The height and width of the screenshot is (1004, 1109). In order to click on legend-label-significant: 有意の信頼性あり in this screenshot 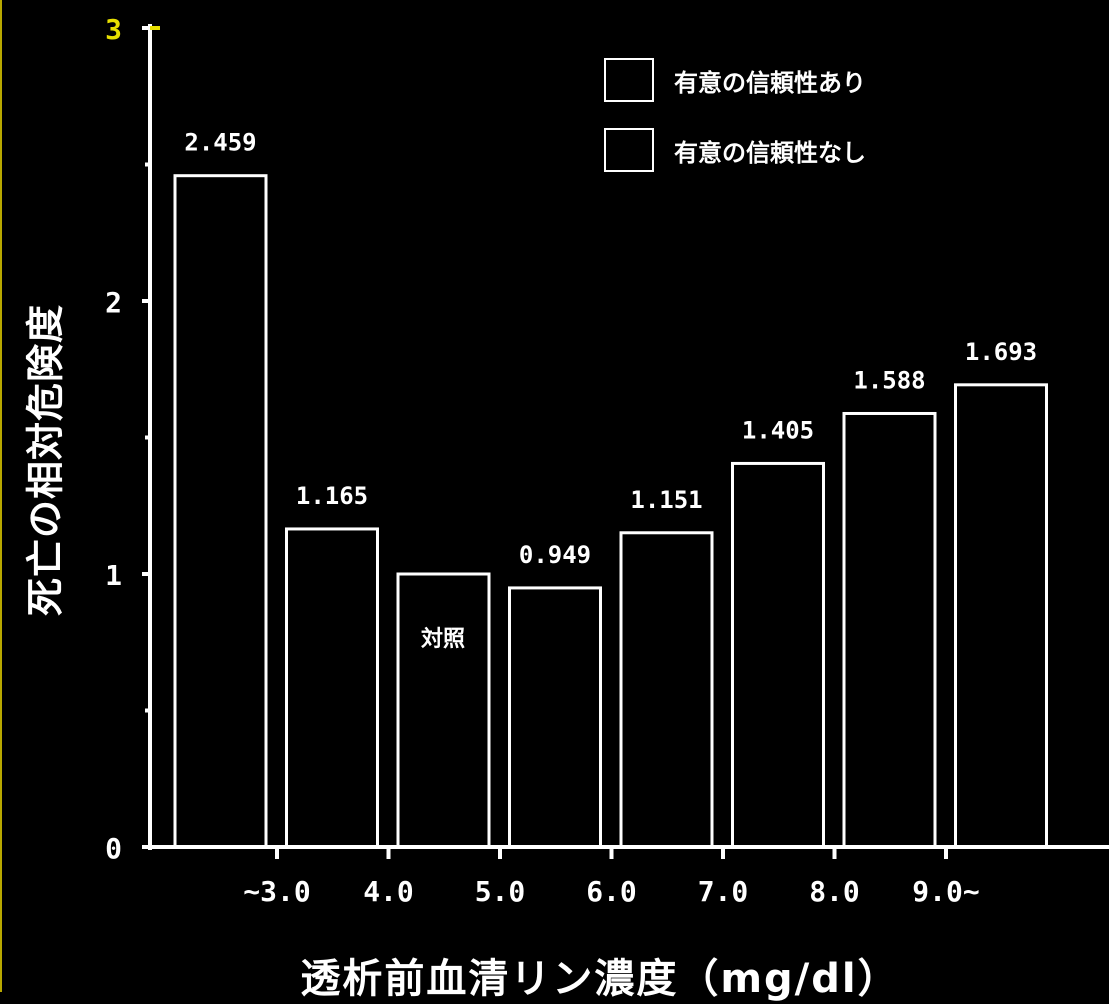, I will do `click(770, 82)`.